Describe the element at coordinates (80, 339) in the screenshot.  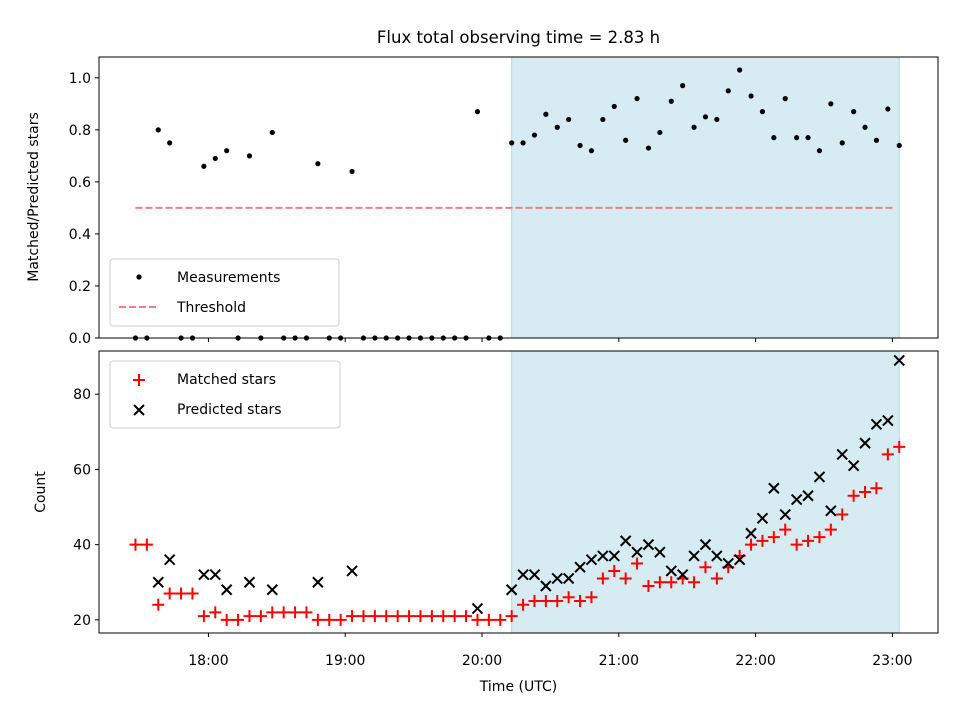
I see `top-y-tick-label: 0.0` at that location.